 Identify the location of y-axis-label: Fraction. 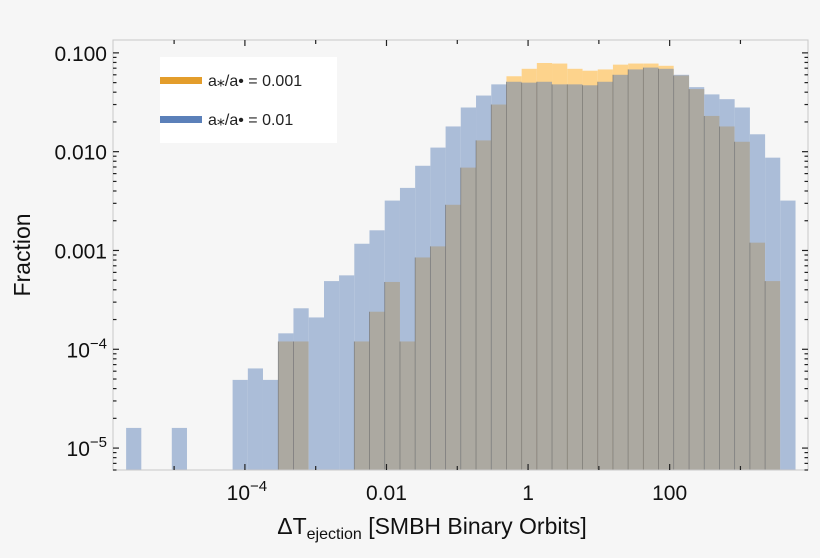
(22, 254).